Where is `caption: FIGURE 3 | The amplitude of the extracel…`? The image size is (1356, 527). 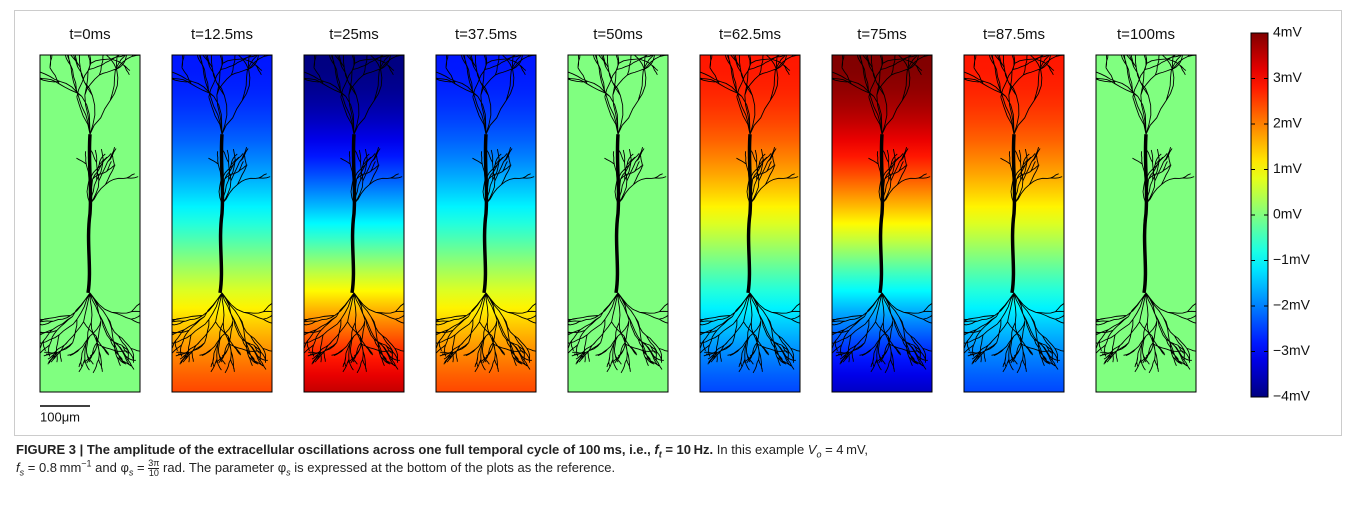
caption: FIGURE 3 | The amplitude of the extracel… is located at coordinates (676, 459).